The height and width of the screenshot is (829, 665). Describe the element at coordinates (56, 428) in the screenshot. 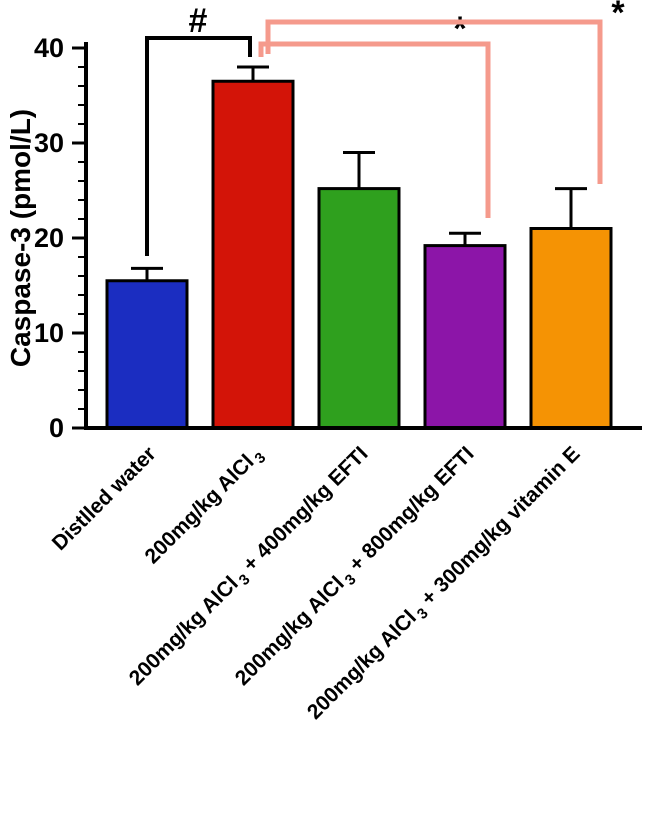

I see `y-tick-label: 0` at that location.